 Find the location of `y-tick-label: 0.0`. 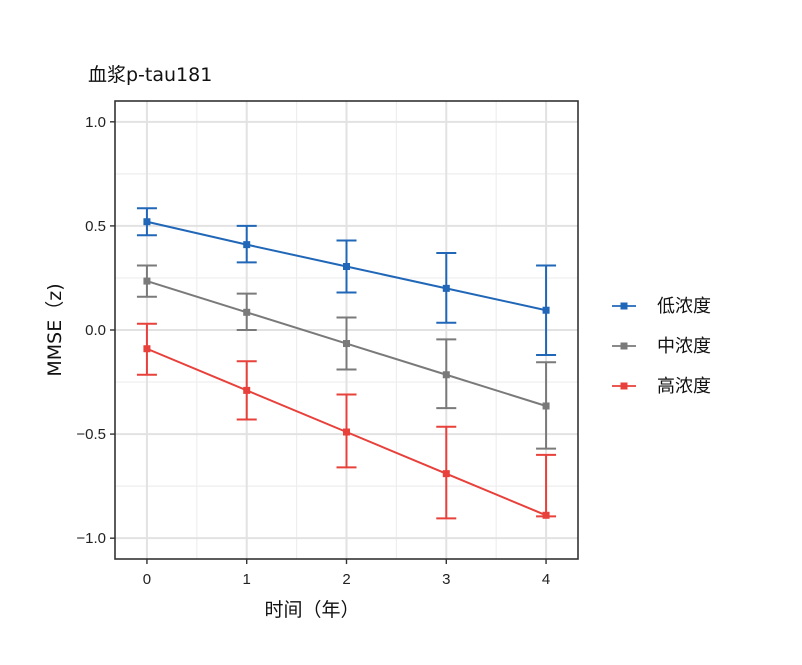

y-tick-label: 0.0 is located at coordinates (95, 330).